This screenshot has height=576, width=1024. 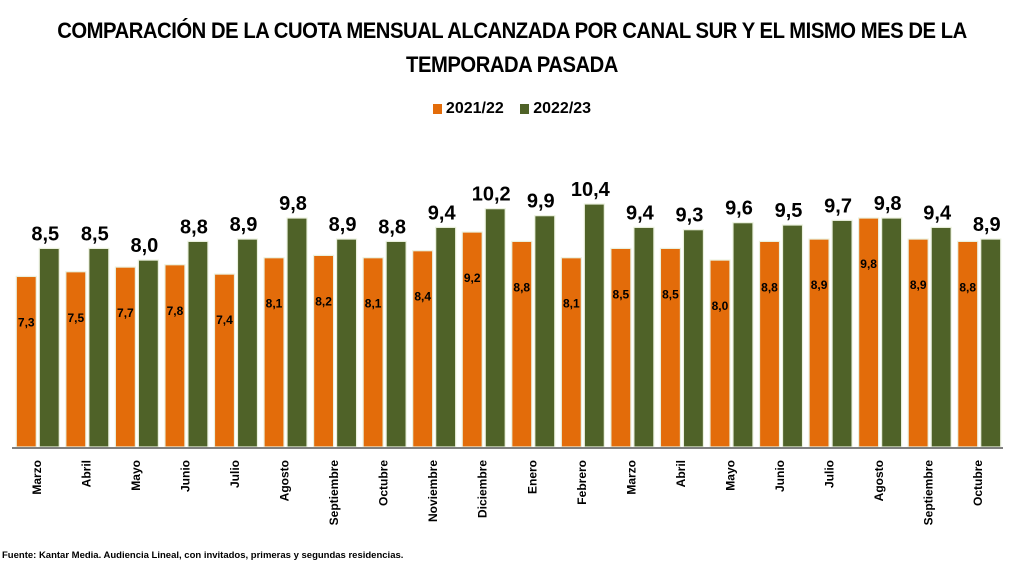 What do you see at coordinates (690, 216) in the screenshot?
I see `data-label-2022-23-14: 9,3` at bounding box center [690, 216].